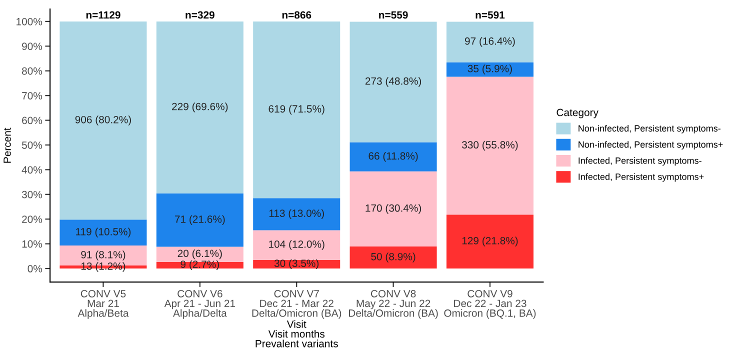  I want to click on y-tick-label: 30%, so click(32, 194).